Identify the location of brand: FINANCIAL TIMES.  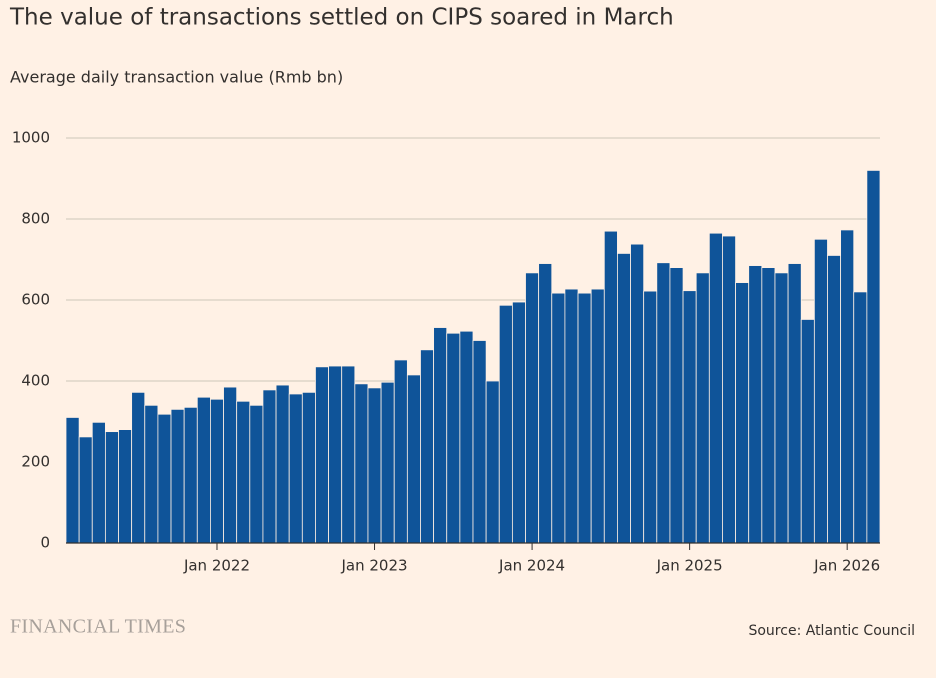
(98, 627).